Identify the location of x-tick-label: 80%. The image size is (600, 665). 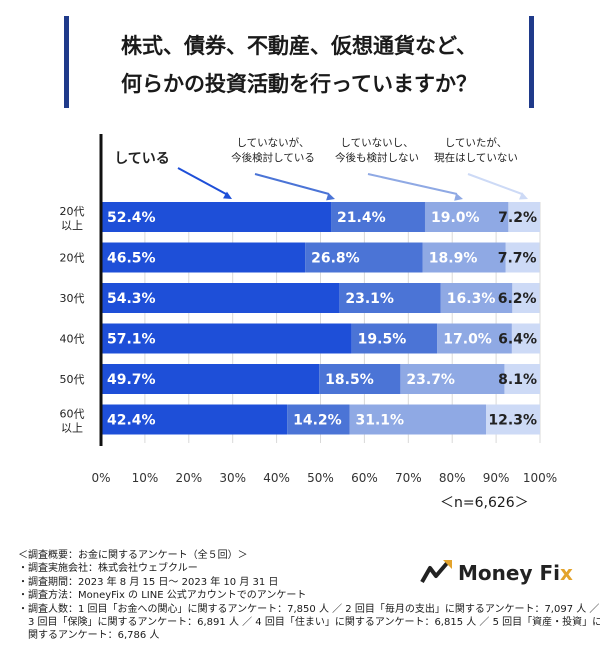
(452, 478).